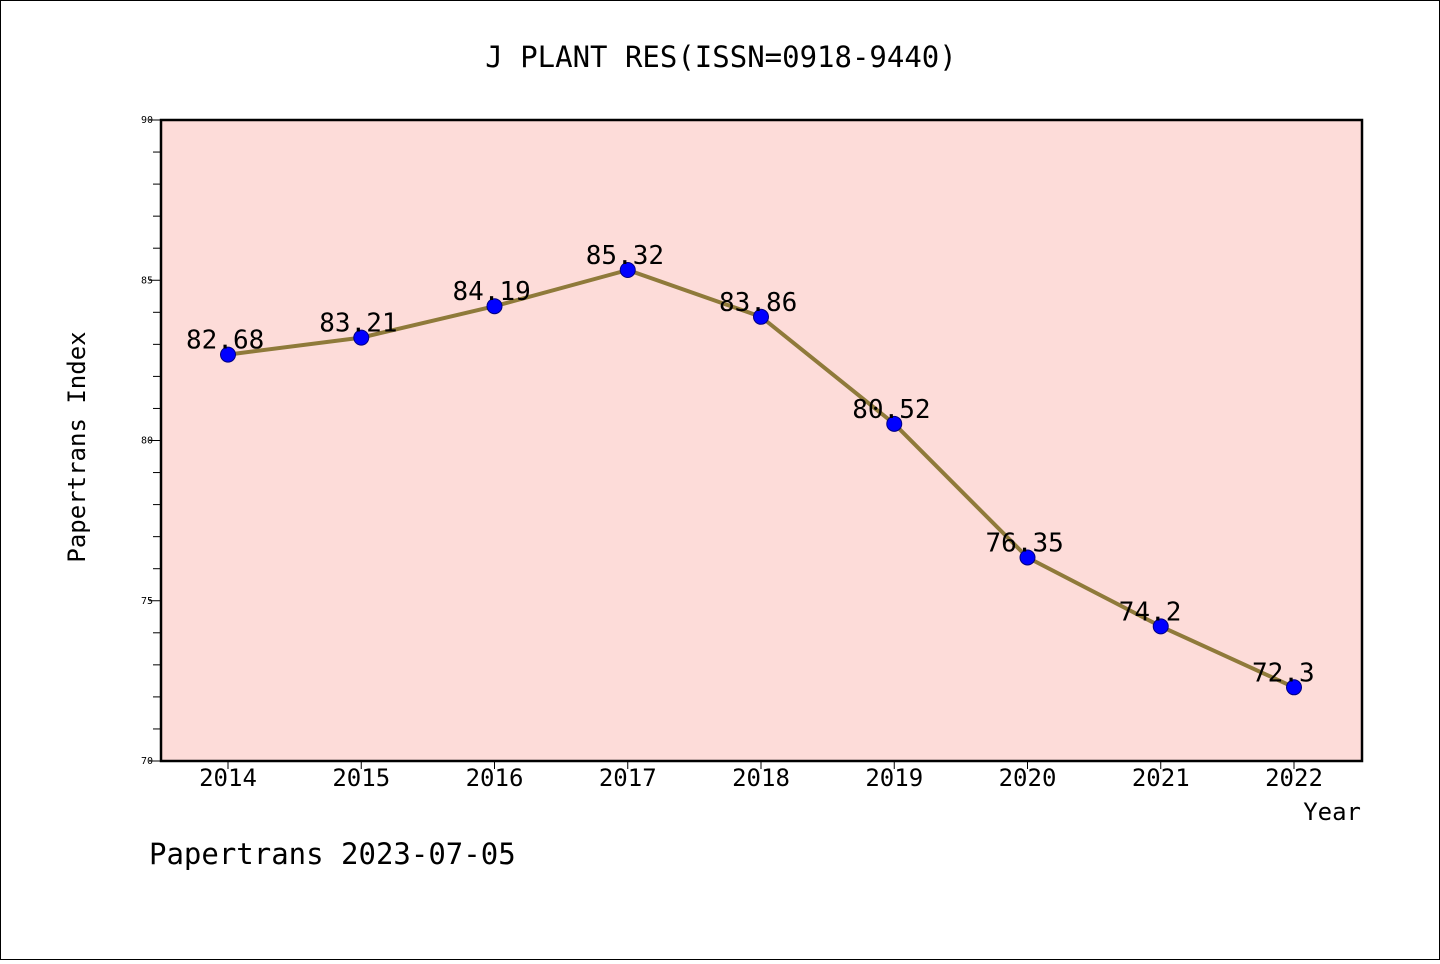 The height and width of the screenshot is (964, 1440). What do you see at coordinates (361, 778) in the screenshot?
I see `x-tick-label: 2015` at bounding box center [361, 778].